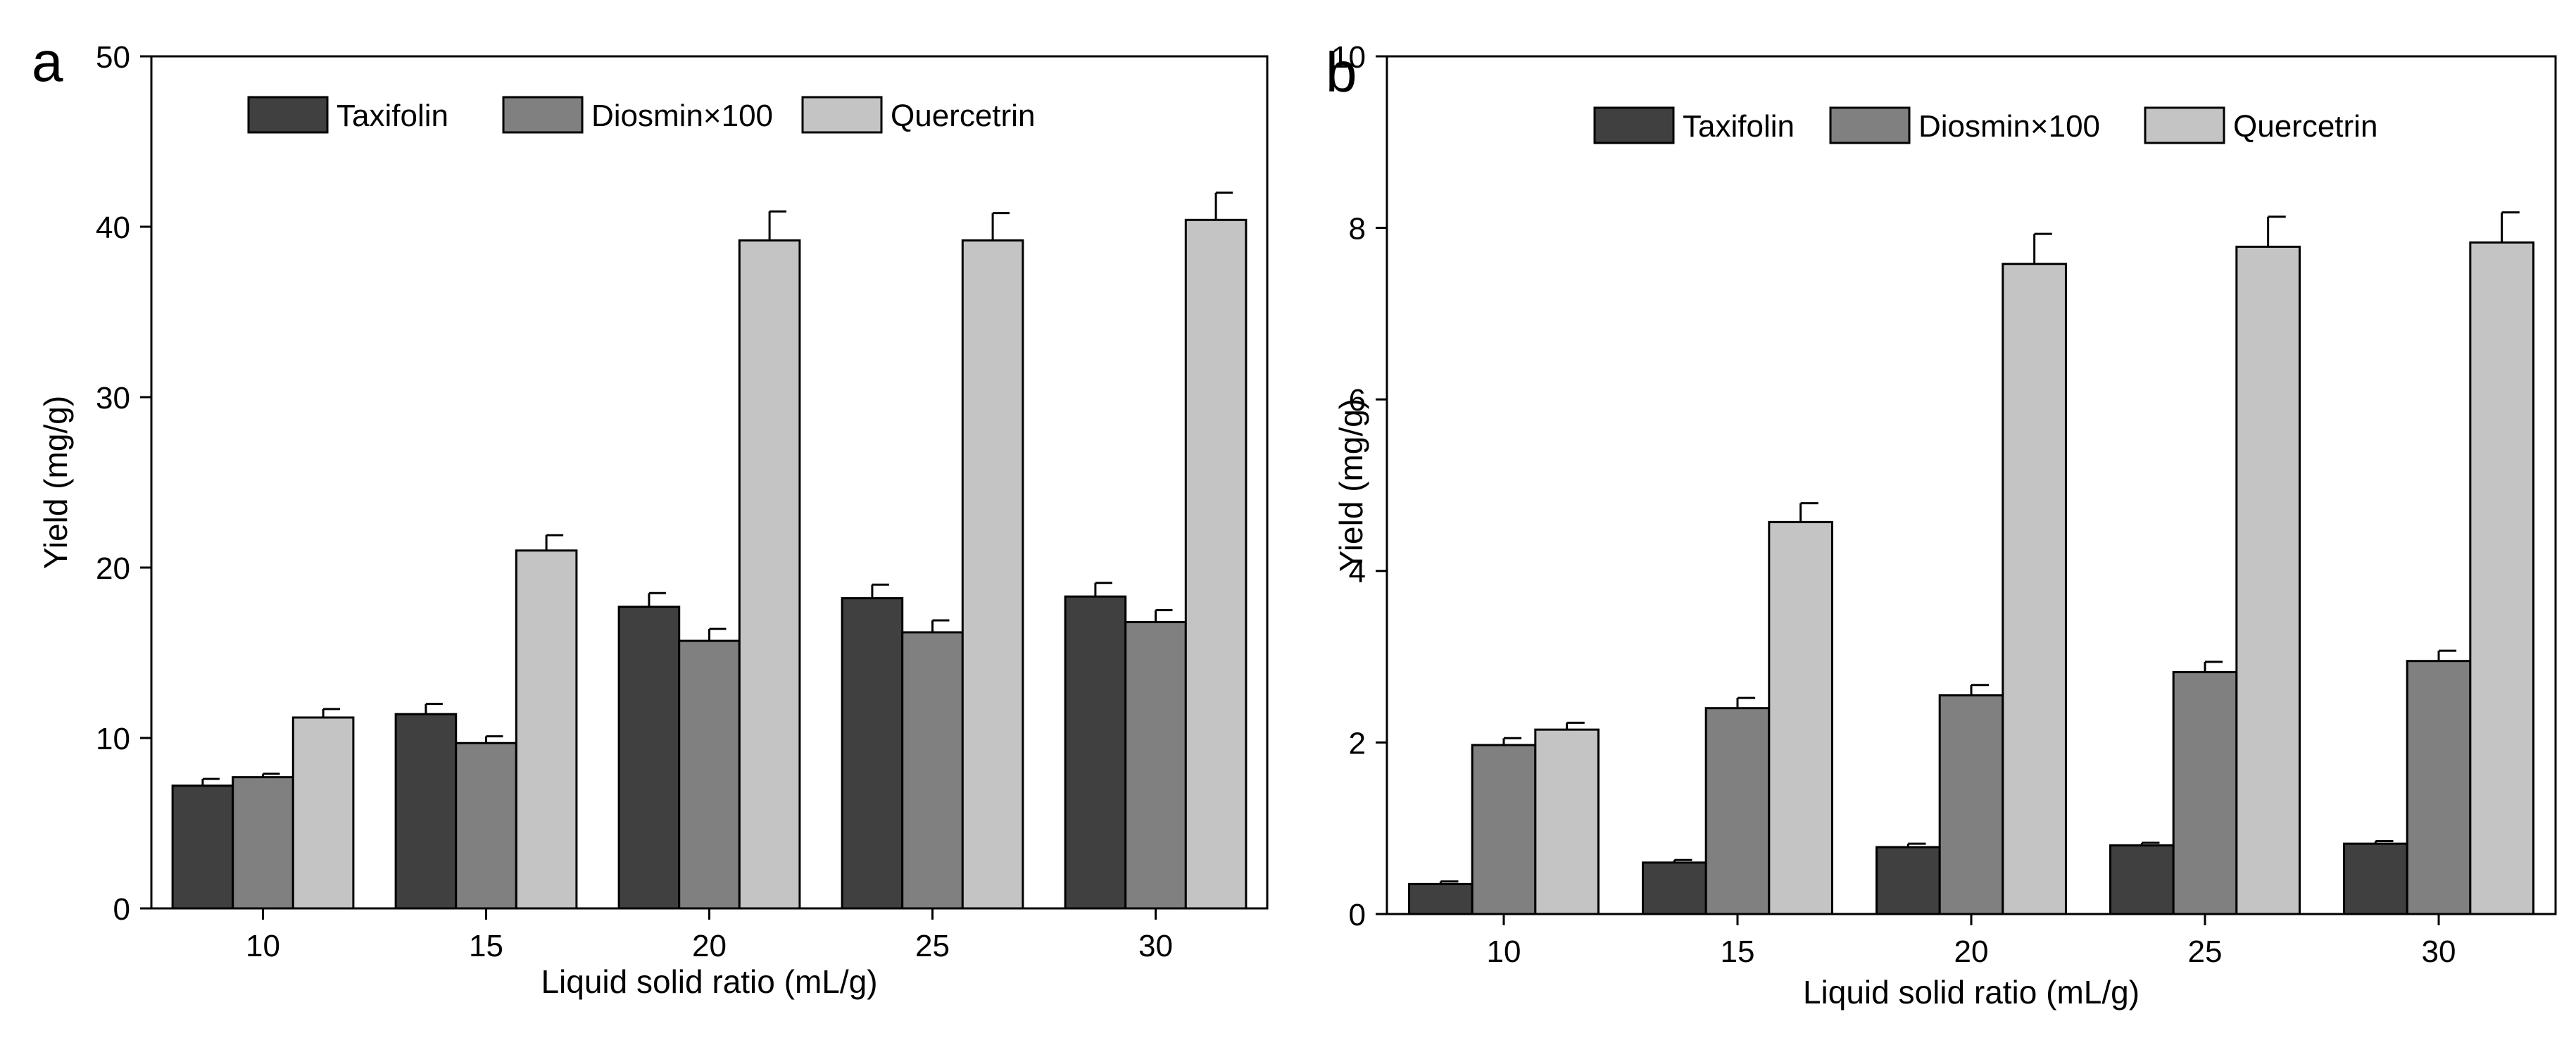 Image resolution: width=2576 pixels, height=1045 pixels. I want to click on y-tick-label: 6, so click(1358, 400).